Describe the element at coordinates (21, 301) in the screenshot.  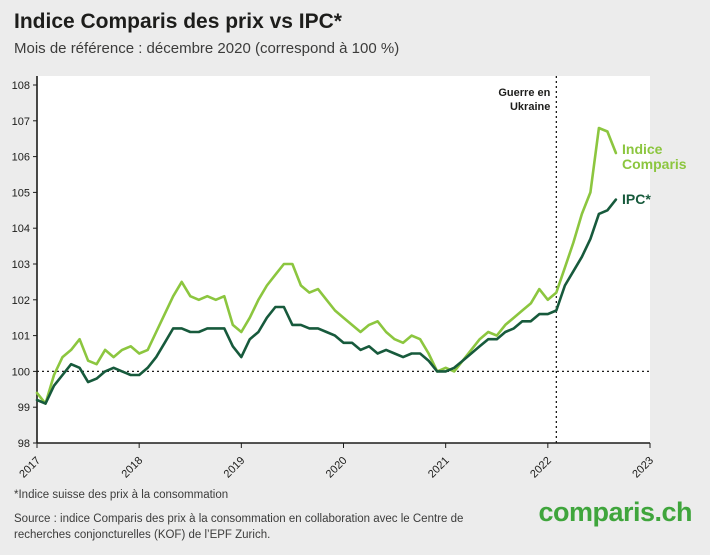
I see `y-tick-label: 102` at that location.